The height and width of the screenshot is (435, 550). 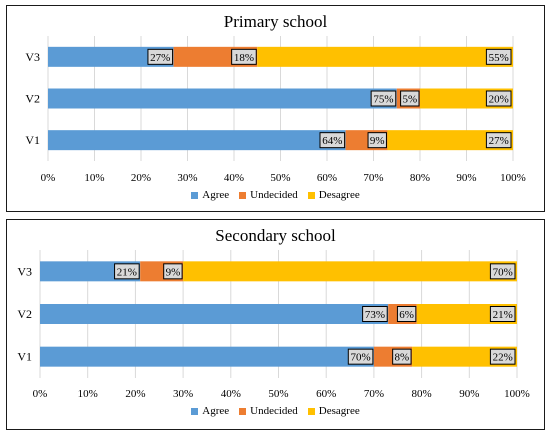 I want to click on data-label: 22%, so click(x=503, y=358).